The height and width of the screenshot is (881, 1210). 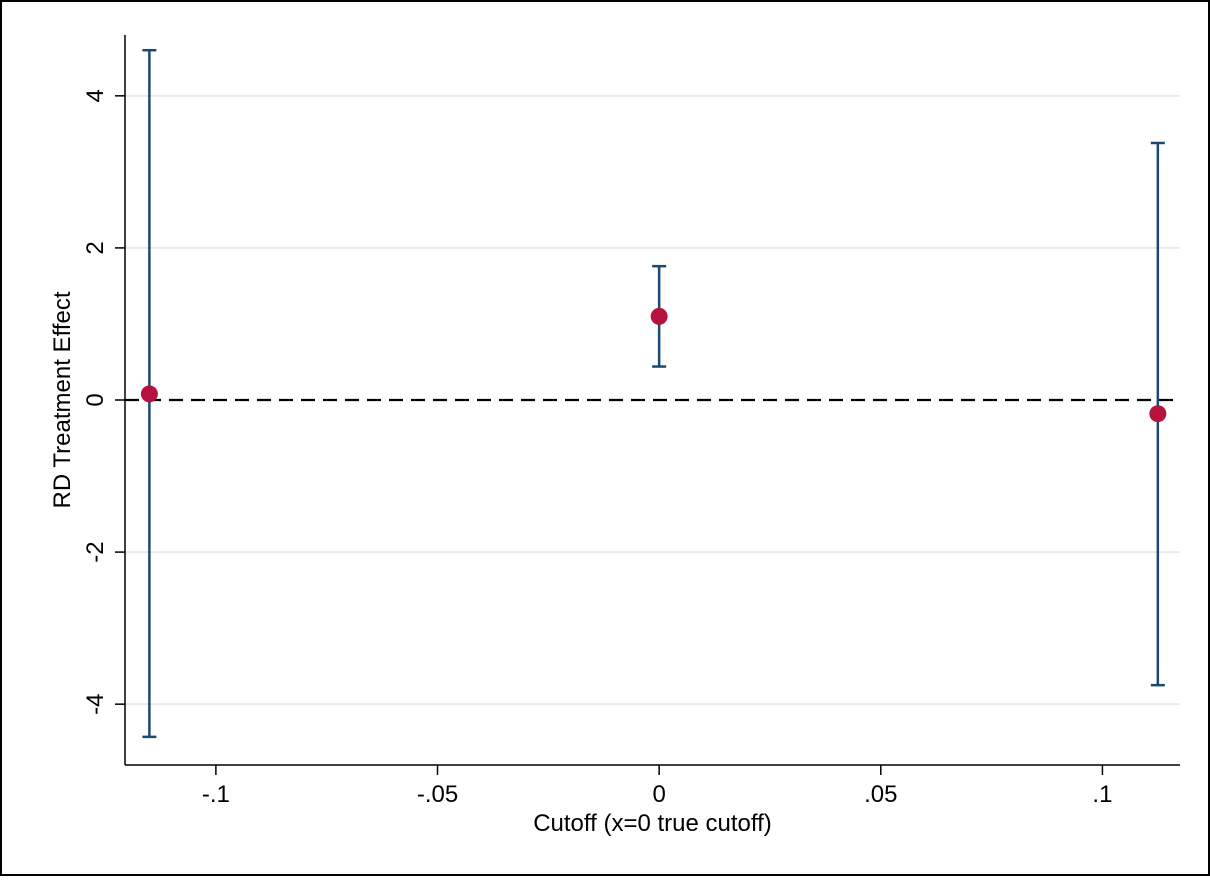 What do you see at coordinates (95, 551) in the screenshot?
I see `y-tick-label: -2` at bounding box center [95, 551].